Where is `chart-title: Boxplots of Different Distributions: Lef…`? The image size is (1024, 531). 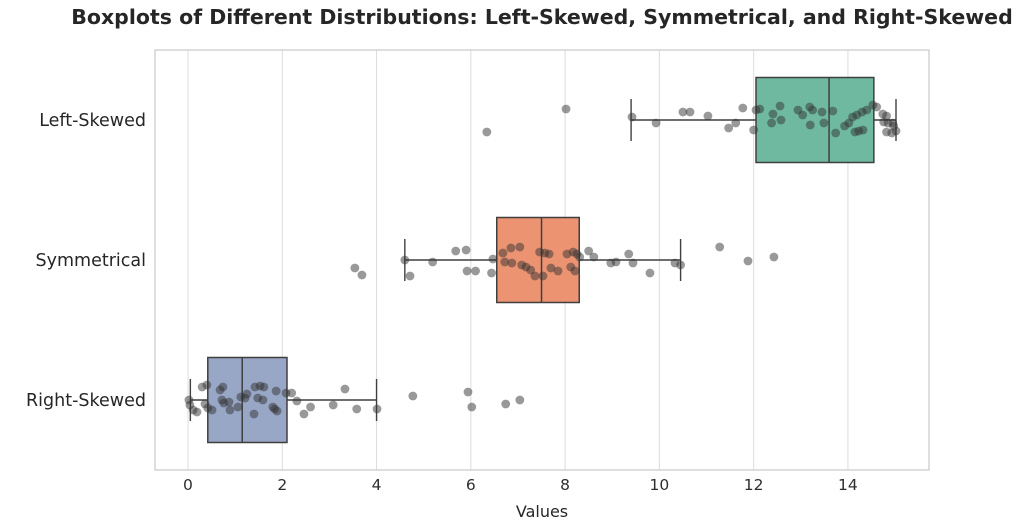
chart-title: Boxplots of Different Distributions: Lef… is located at coordinates (542, 17).